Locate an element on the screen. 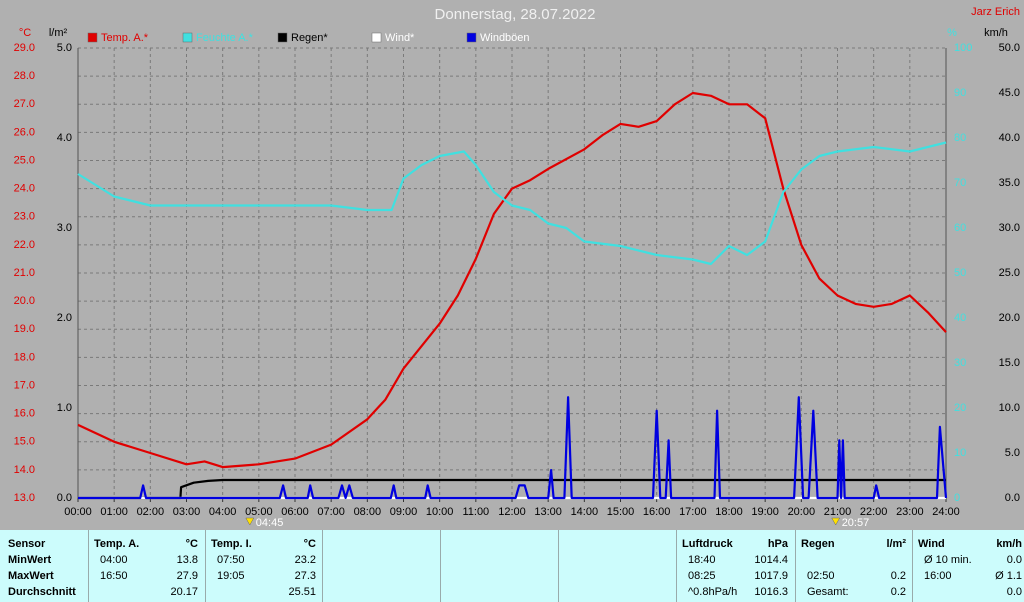  y-tick-label: 70 is located at coordinates (960, 183).